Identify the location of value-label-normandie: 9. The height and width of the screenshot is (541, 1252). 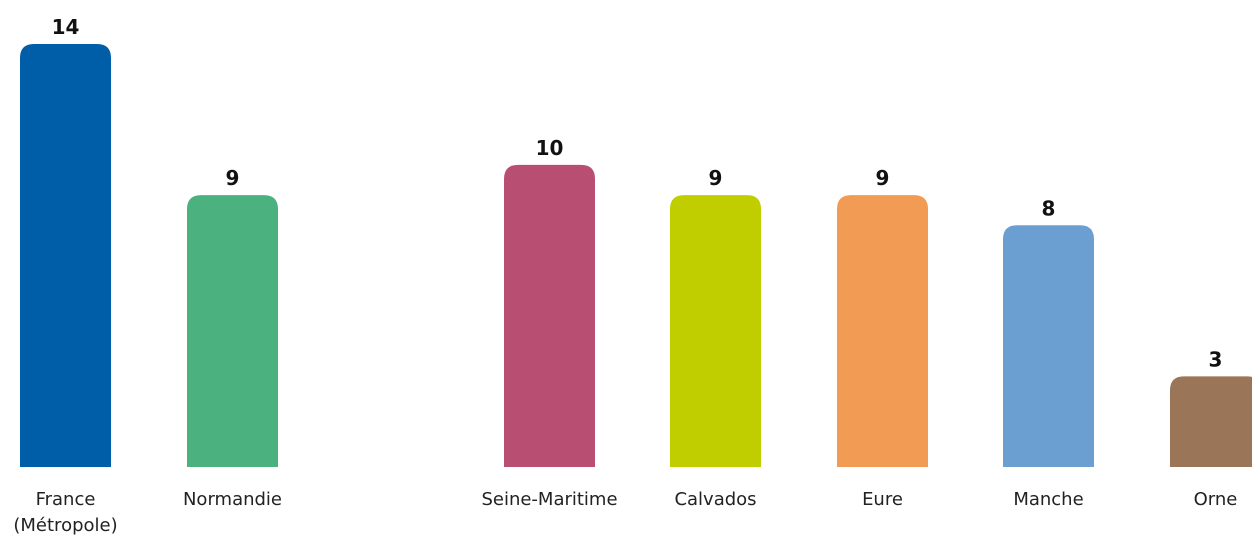
(233, 178).